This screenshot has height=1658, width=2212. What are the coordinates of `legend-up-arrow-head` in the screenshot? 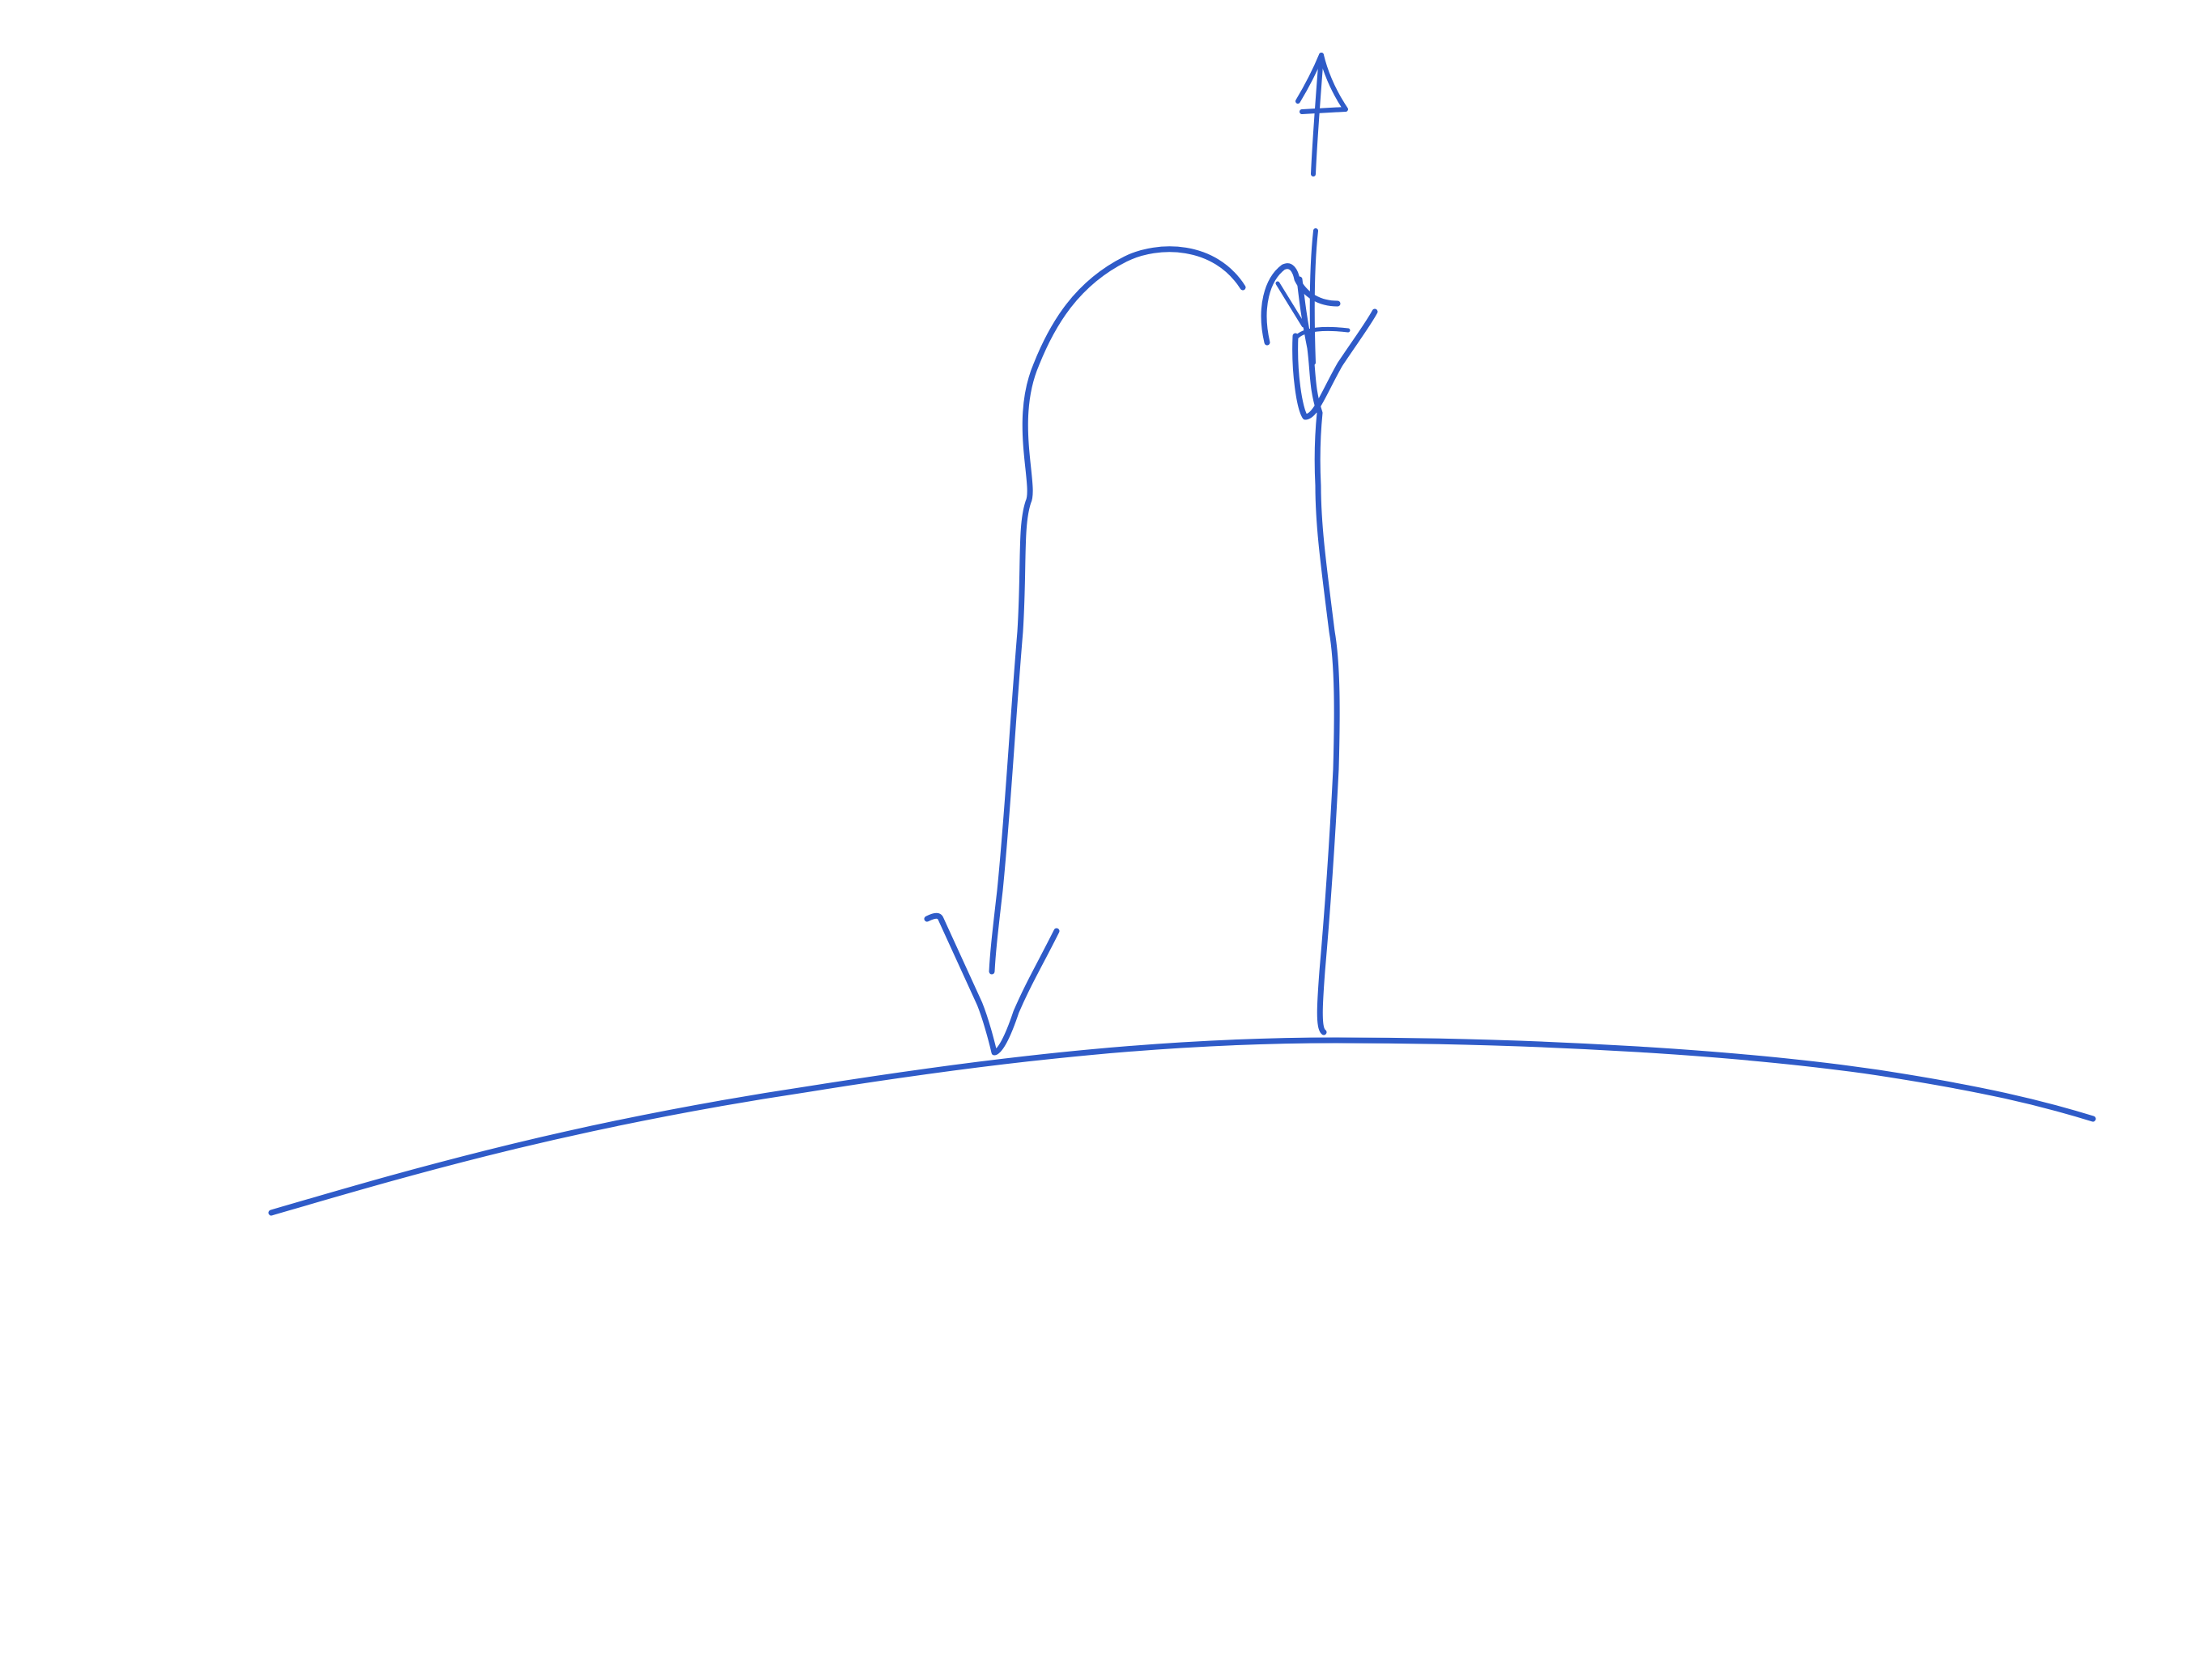 It's located at (1322, 83).